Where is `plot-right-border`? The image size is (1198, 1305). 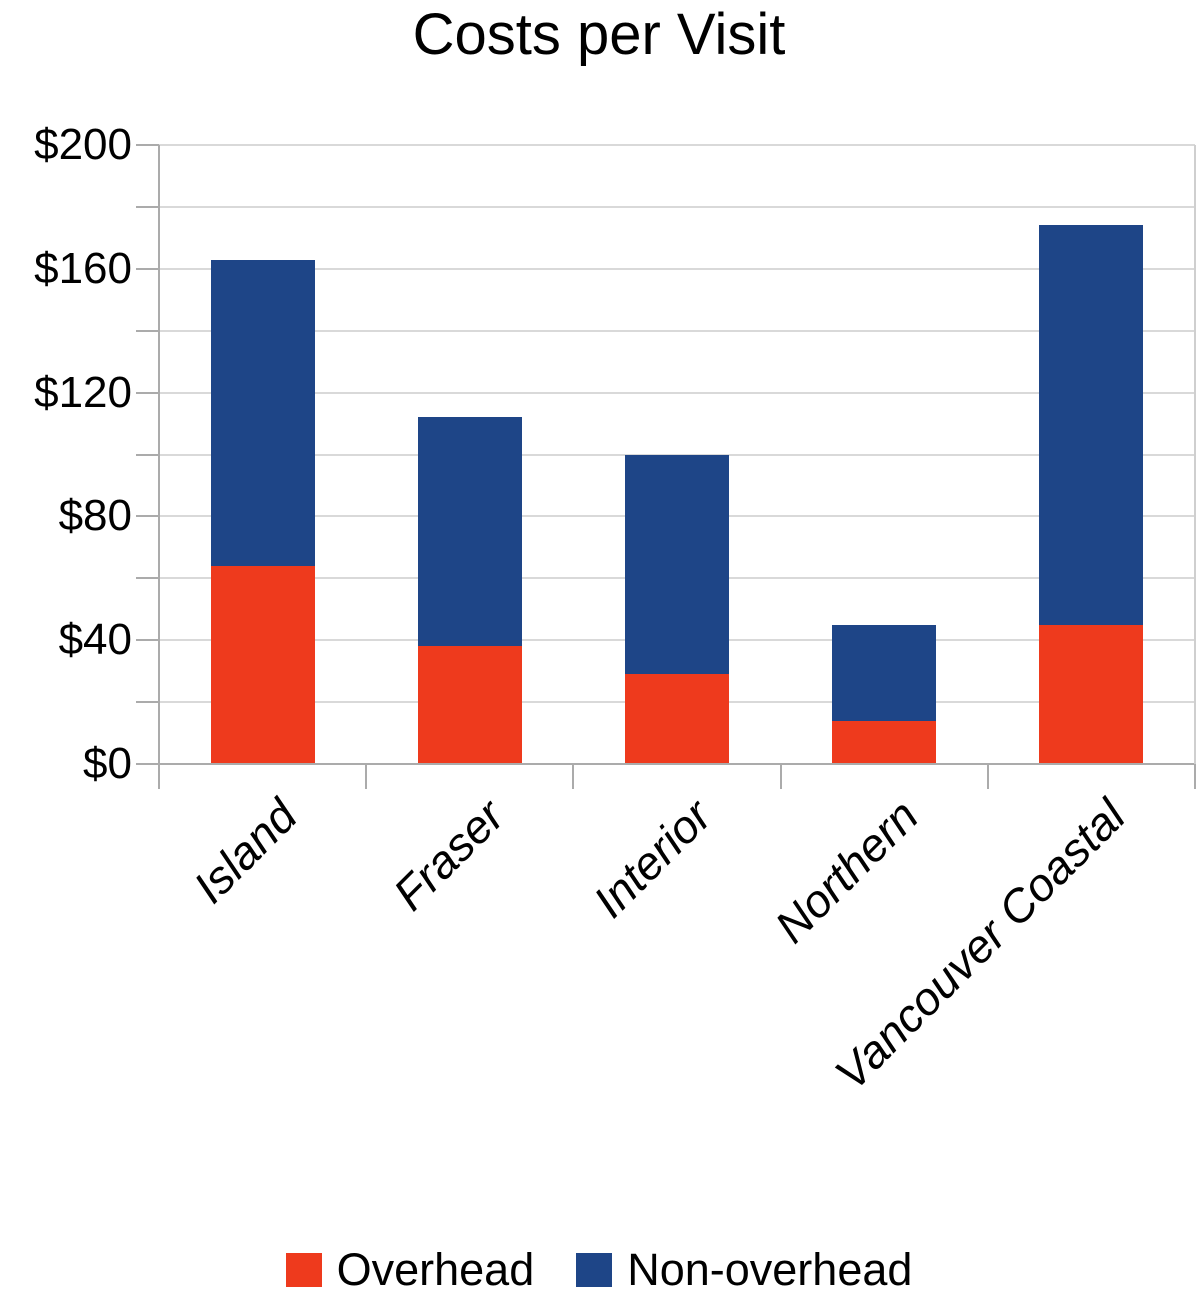 plot-right-border is located at coordinates (1195, 454).